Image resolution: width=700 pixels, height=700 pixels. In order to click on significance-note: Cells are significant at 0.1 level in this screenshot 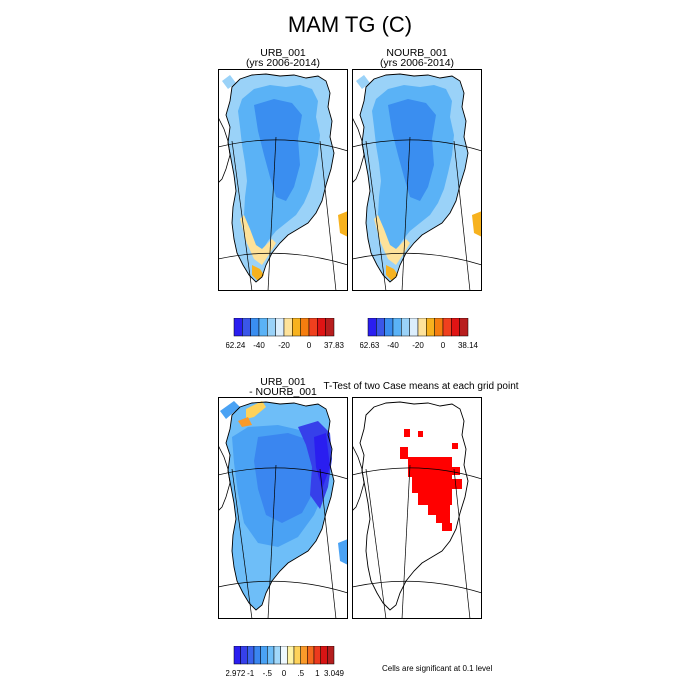, I will do `click(437, 668)`.